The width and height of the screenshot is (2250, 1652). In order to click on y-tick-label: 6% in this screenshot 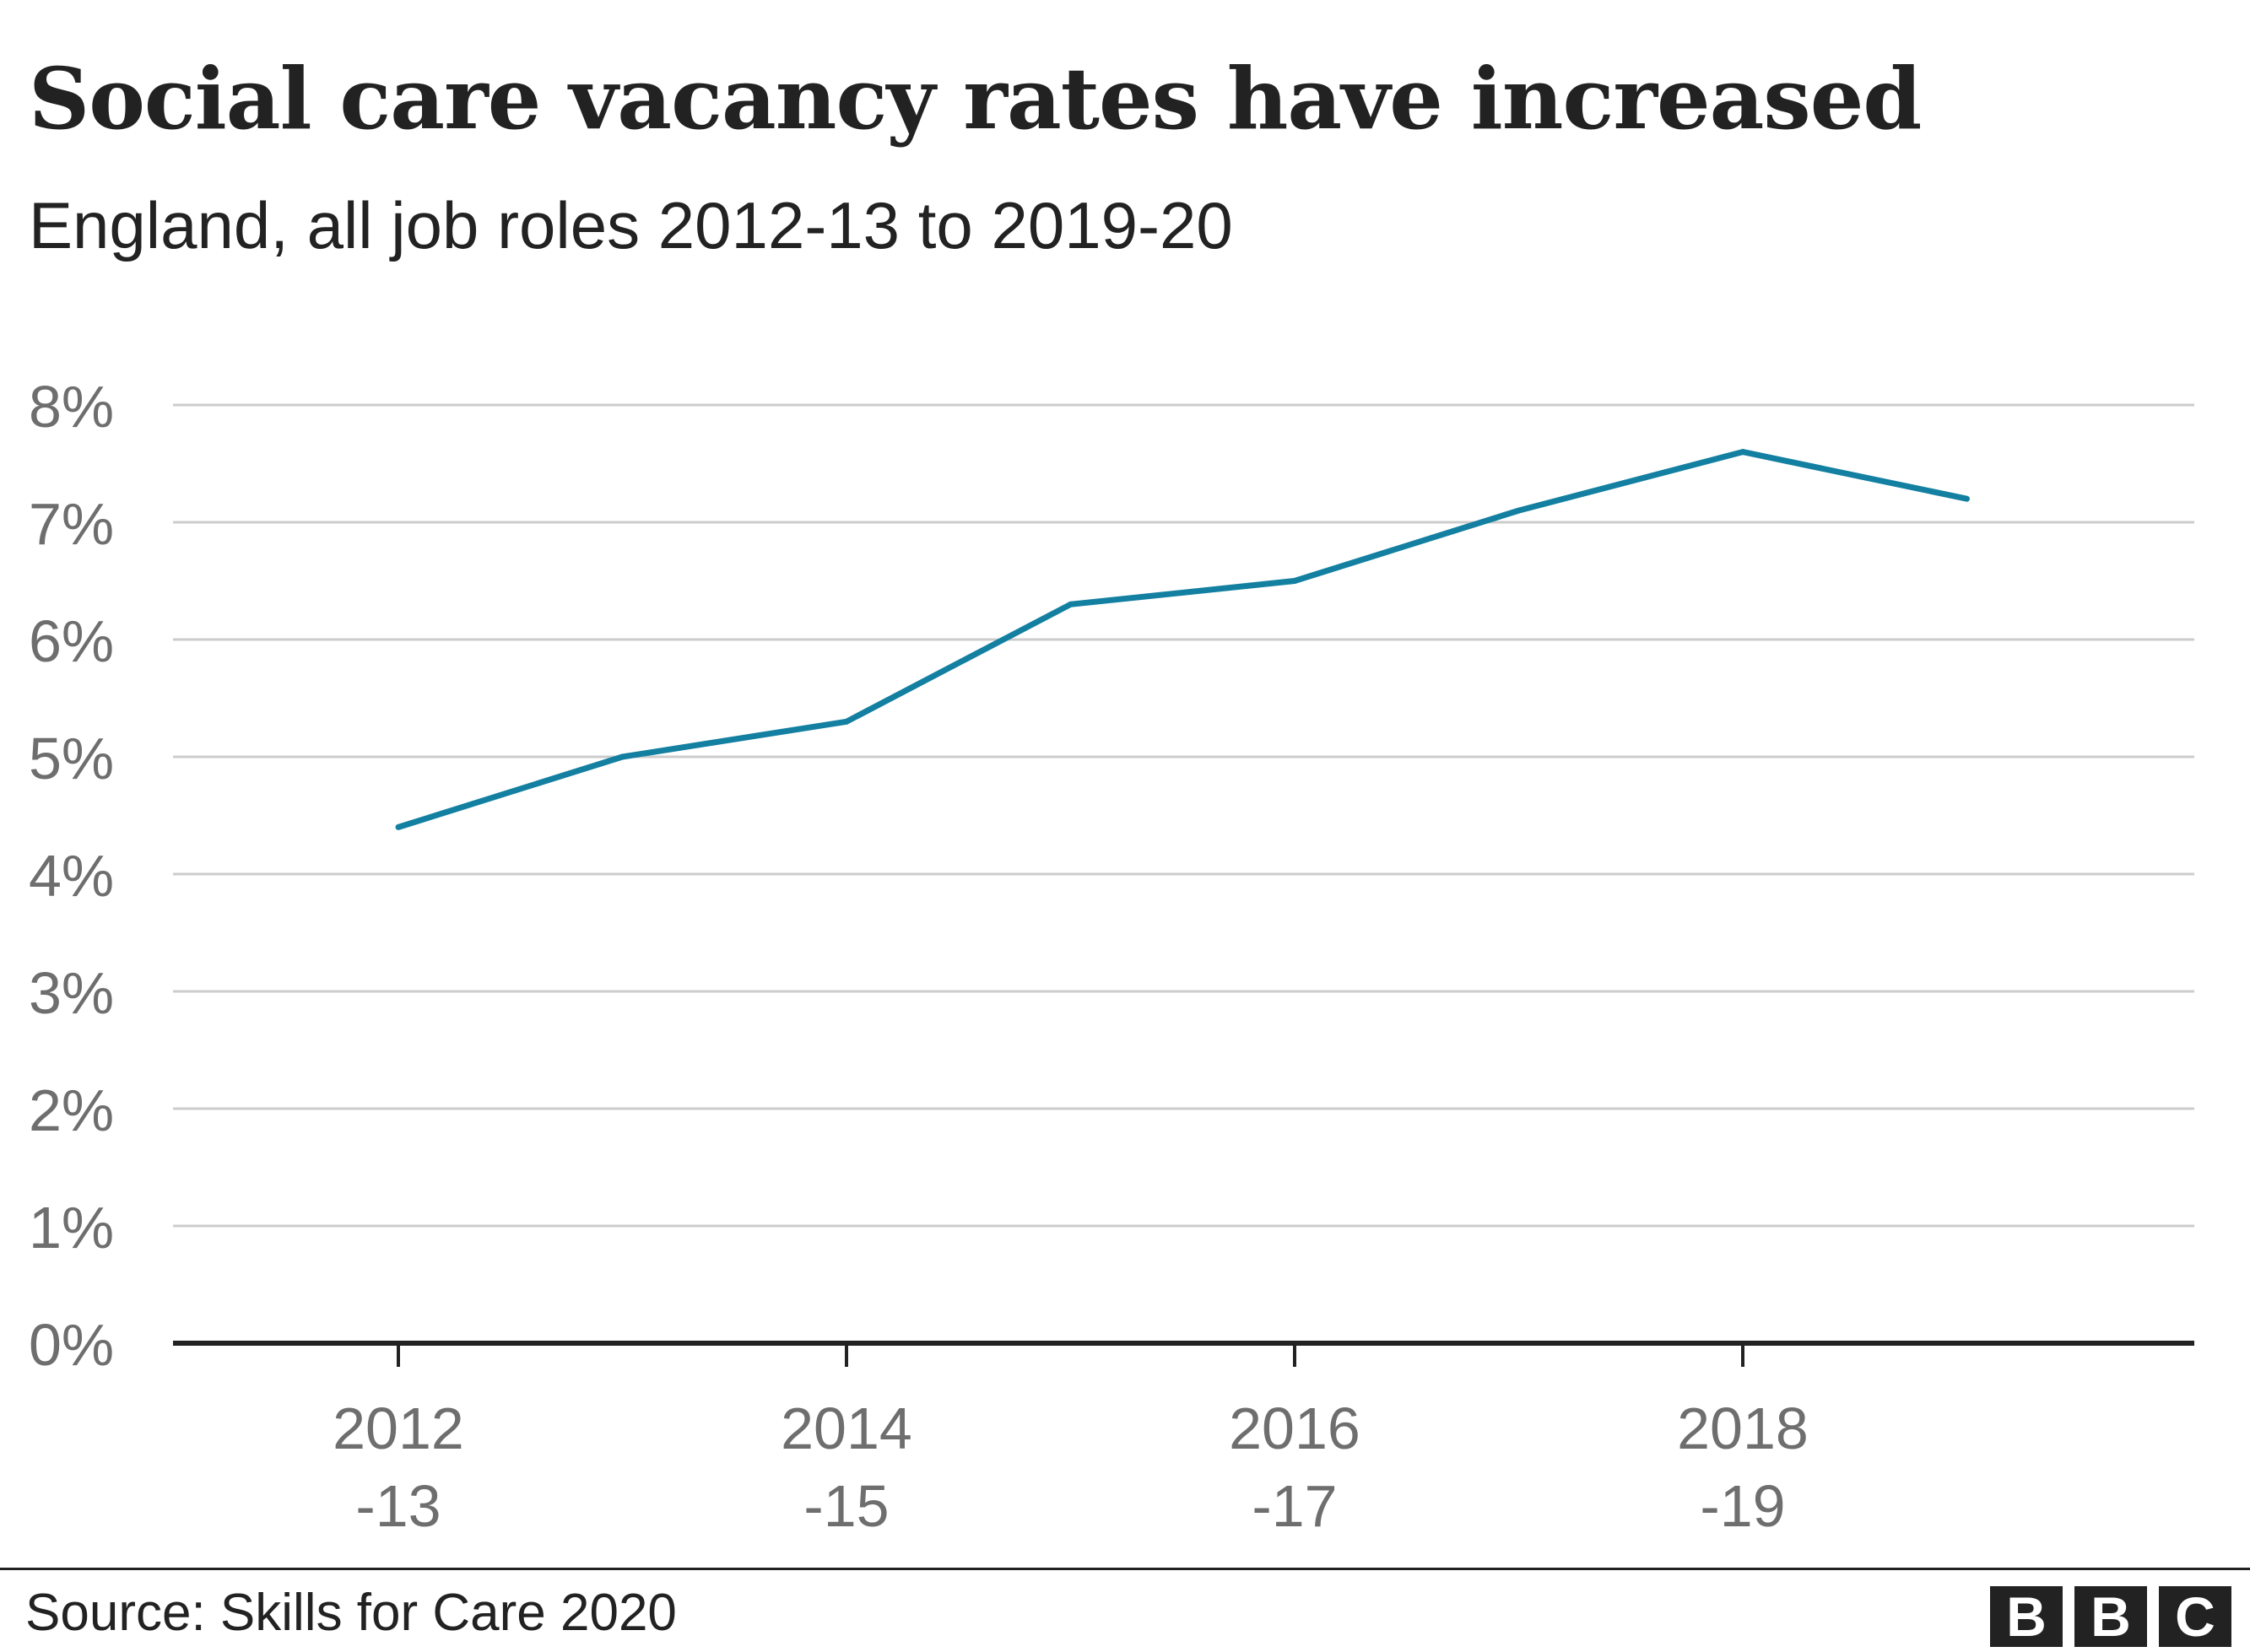, I will do `click(71, 641)`.